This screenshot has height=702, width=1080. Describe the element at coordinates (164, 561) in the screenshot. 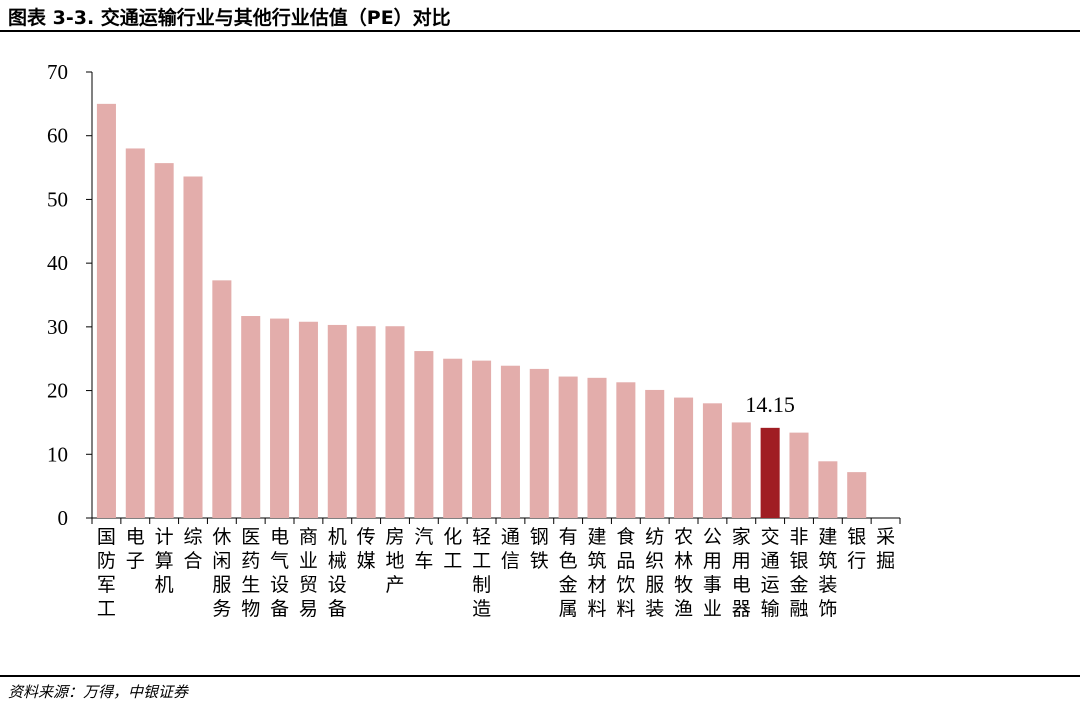

I see `x-tick-label: 计算机` at that location.